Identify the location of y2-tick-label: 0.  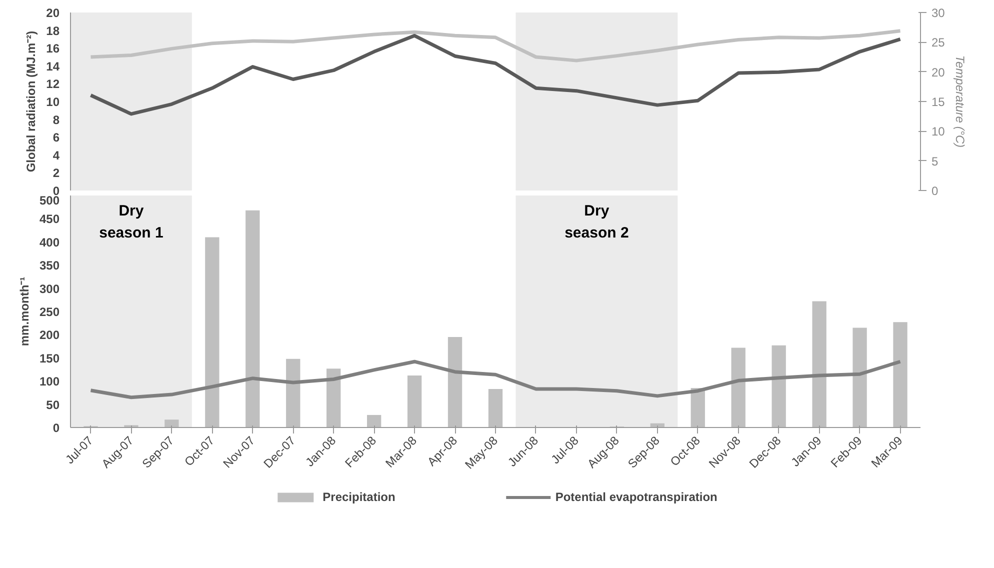
(935, 191).